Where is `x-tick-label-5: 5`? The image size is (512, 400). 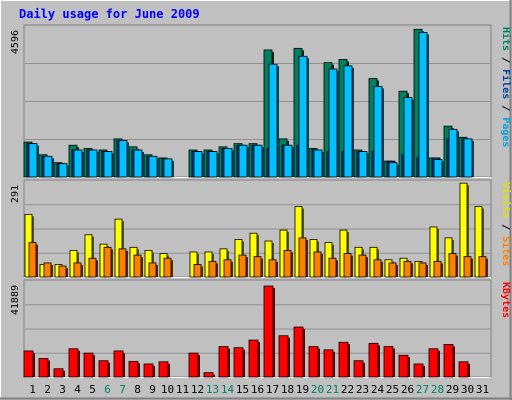 x-tick-label-5: 5 is located at coordinates (92, 389).